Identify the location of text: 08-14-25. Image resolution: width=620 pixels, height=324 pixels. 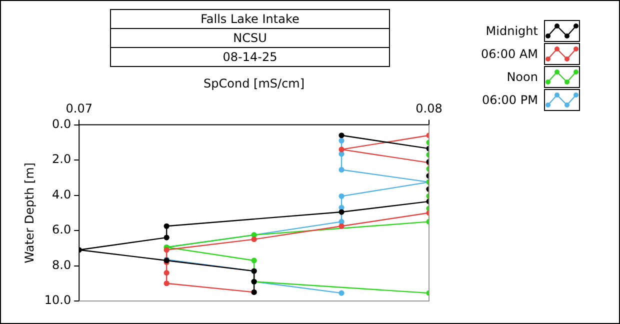
(250, 57).